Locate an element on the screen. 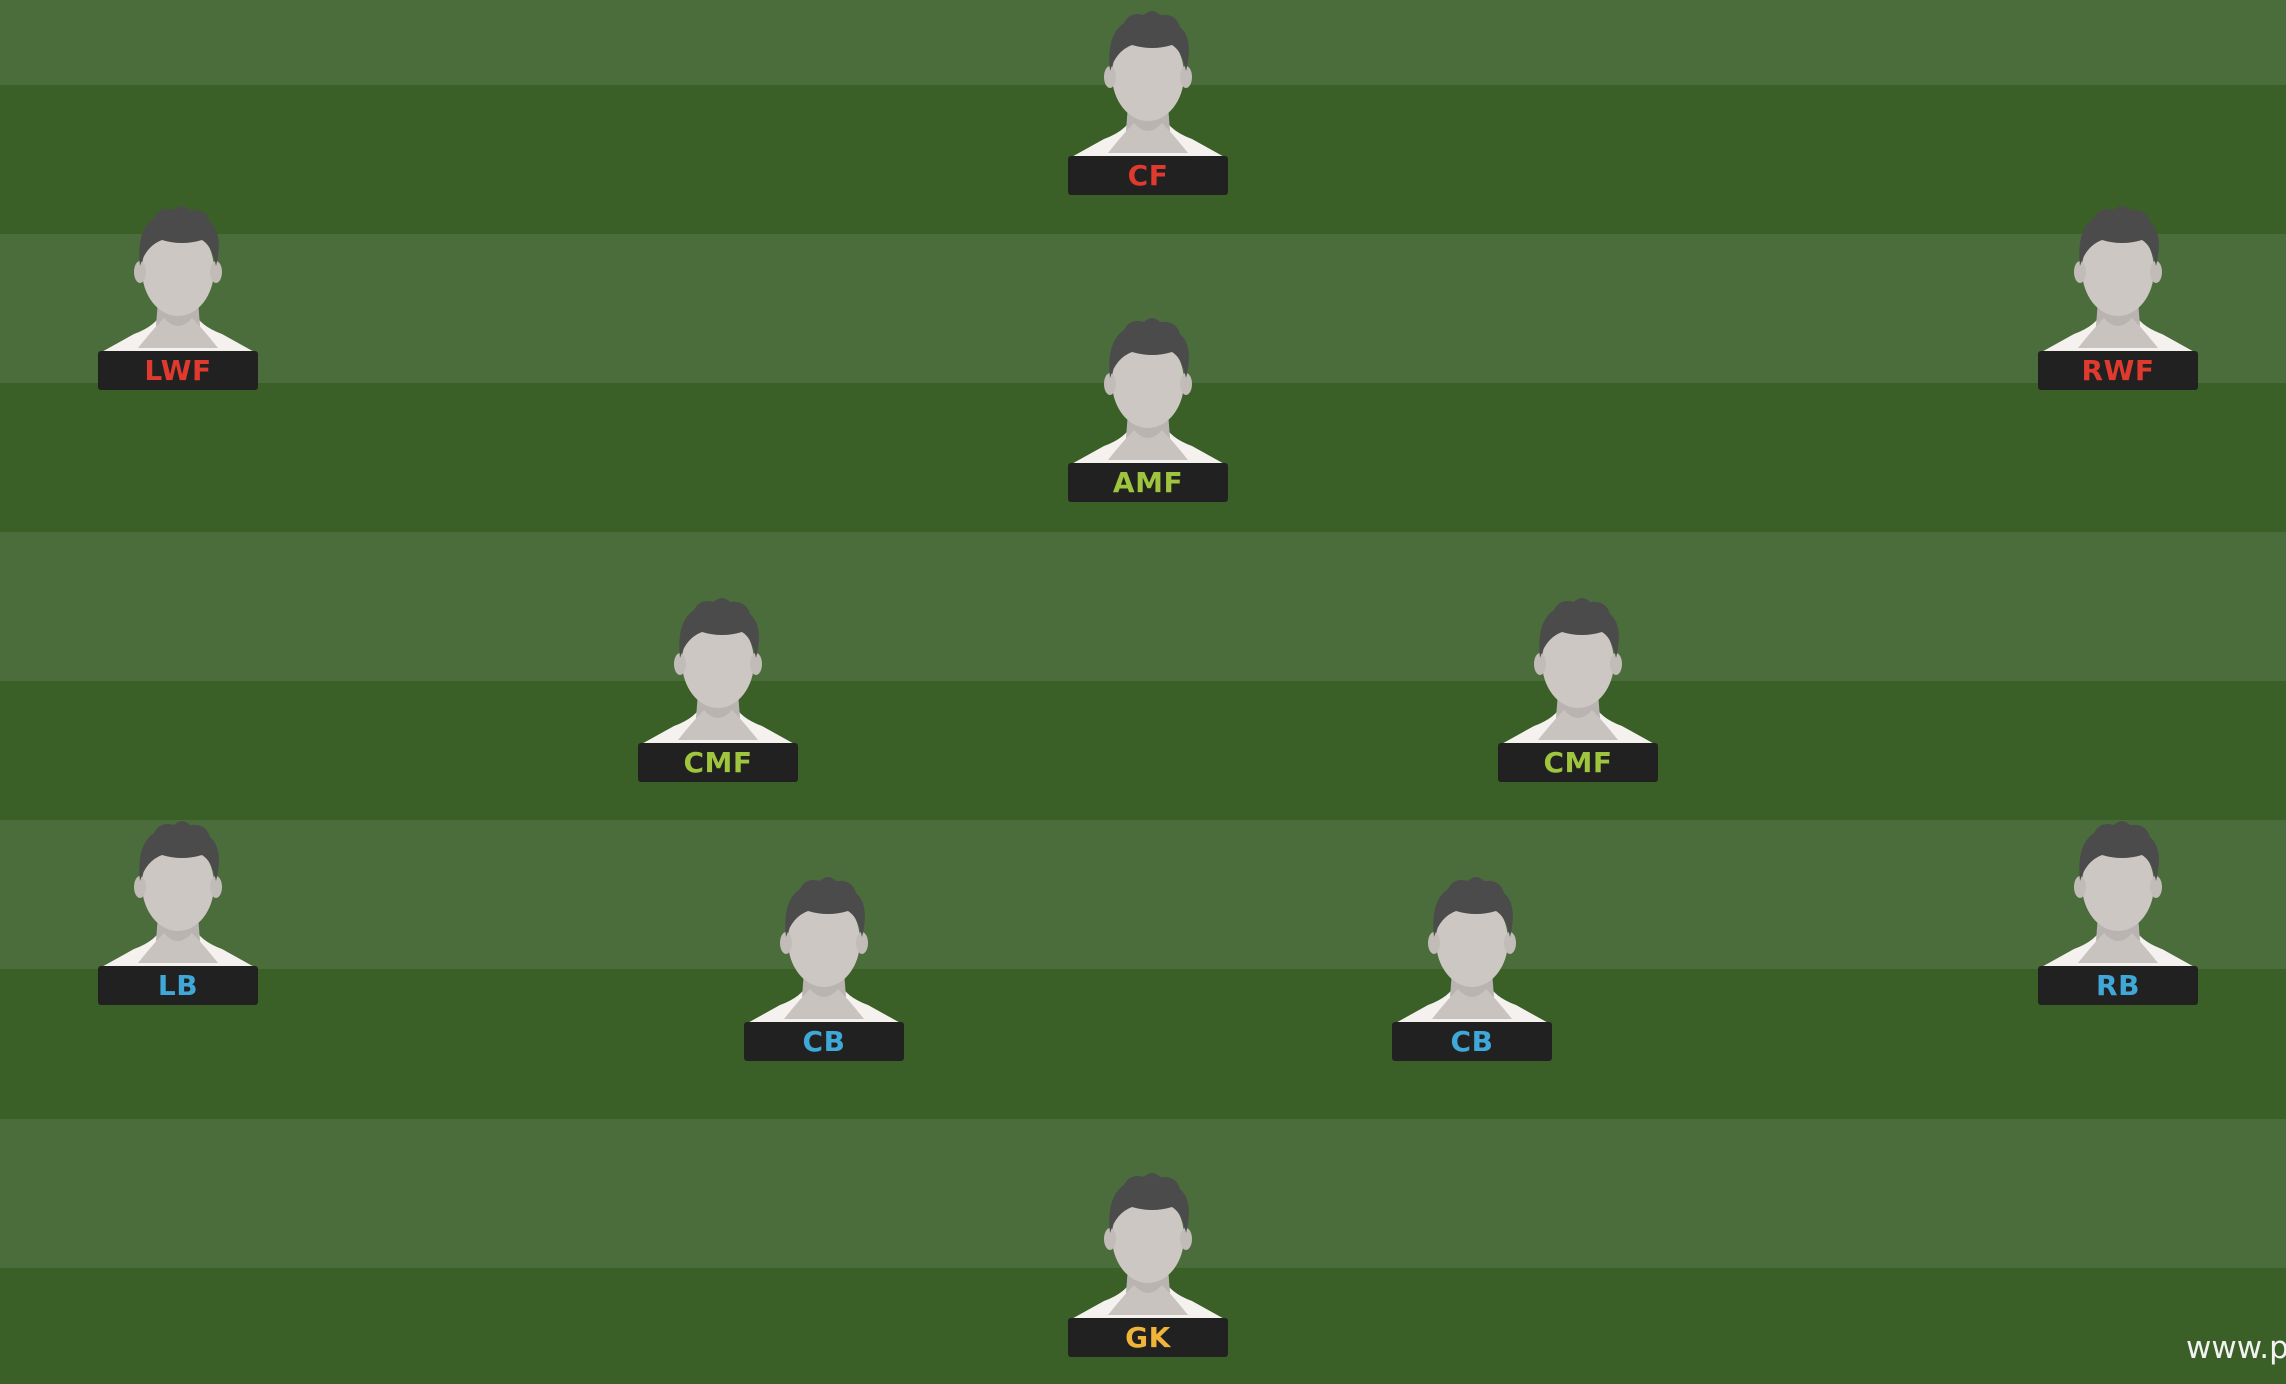 Image resolution: width=2286 pixels, height=1384 pixels. position-label: LB is located at coordinates (178, 985).